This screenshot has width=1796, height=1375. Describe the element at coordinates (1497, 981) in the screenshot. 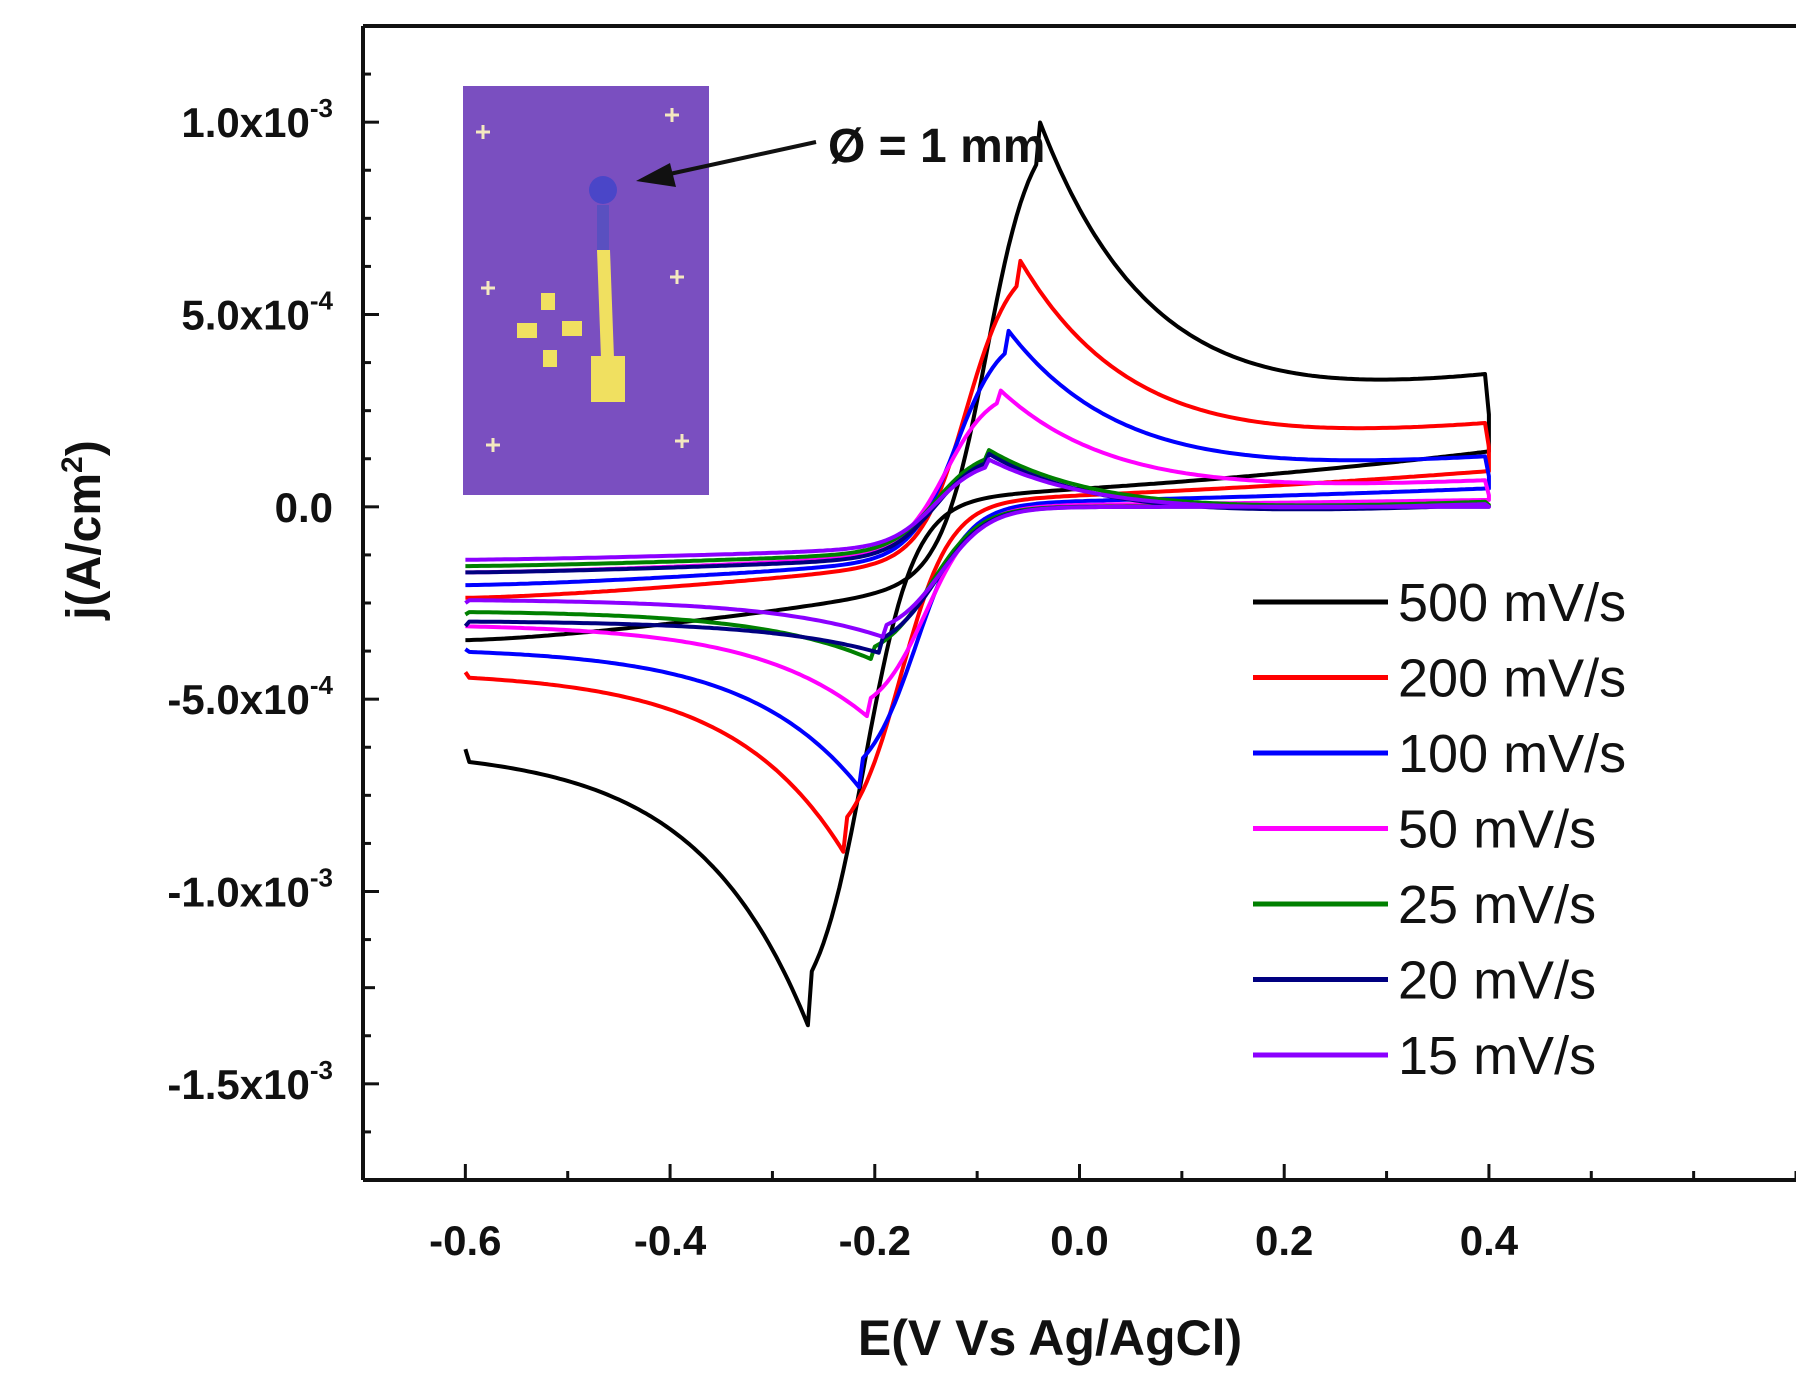

I see `legend-label: 20 mV/s` at that location.